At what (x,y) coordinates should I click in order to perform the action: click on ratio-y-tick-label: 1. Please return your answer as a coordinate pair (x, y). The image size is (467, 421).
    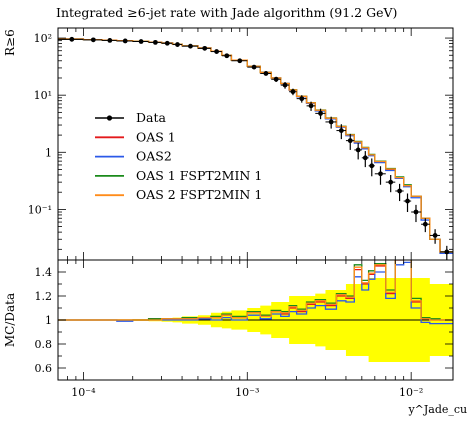
    Looking at the image, I should click on (48, 320).